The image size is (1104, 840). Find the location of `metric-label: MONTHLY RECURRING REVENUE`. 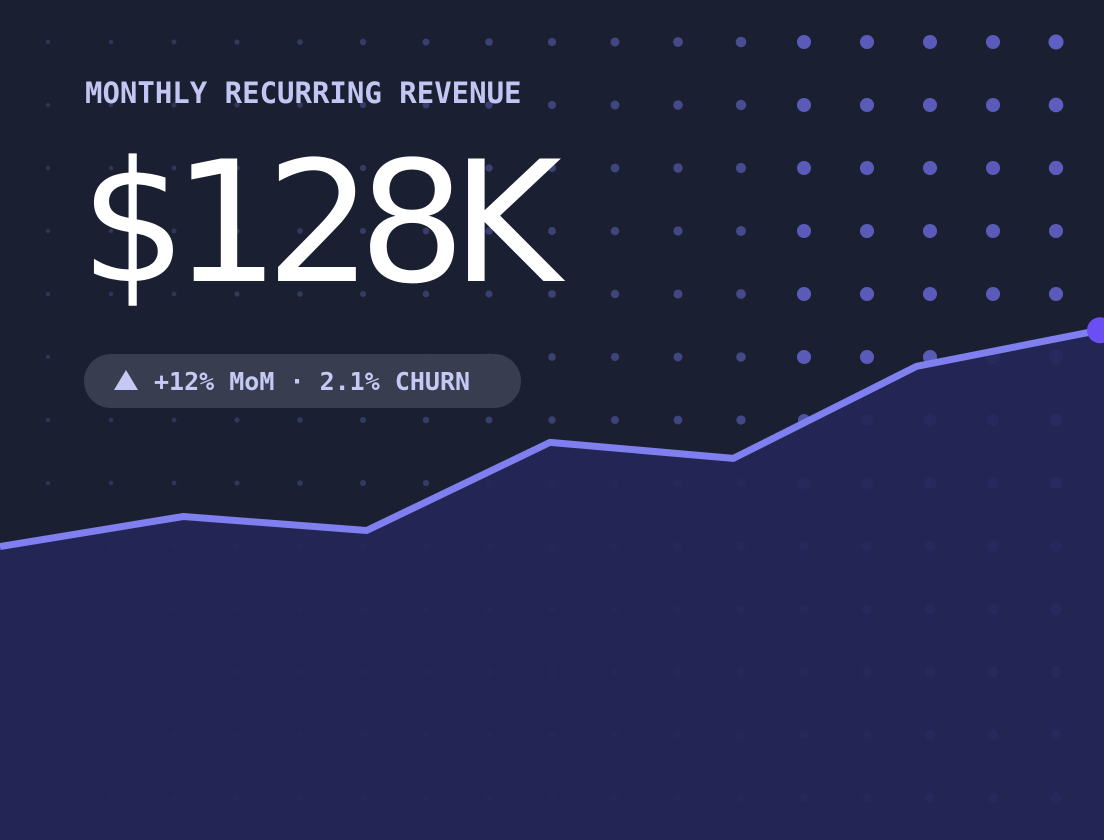

metric-label: MONTHLY RECURRING REVENUE is located at coordinates (303, 93).